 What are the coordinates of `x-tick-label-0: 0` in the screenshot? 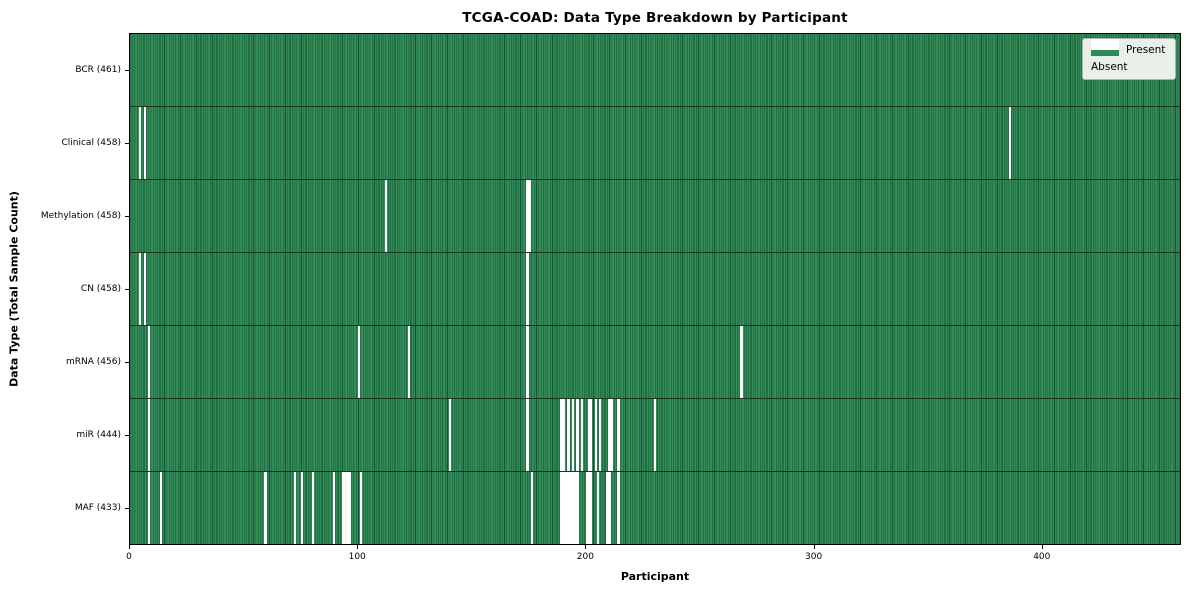 It's located at (129, 557).